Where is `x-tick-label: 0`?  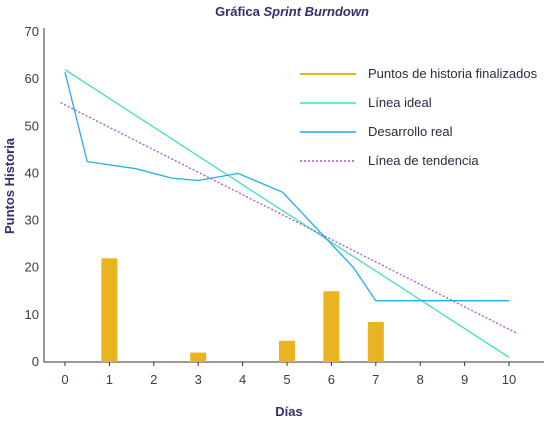
x-tick-label: 0 is located at coordinates (64, 379).